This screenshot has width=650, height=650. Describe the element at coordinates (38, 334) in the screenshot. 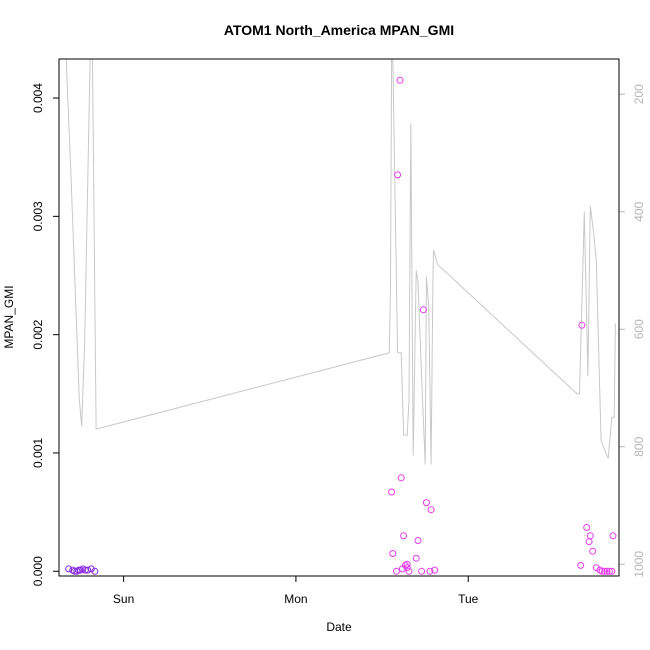

I see `y-left-tick-label: 0.002` at that location.